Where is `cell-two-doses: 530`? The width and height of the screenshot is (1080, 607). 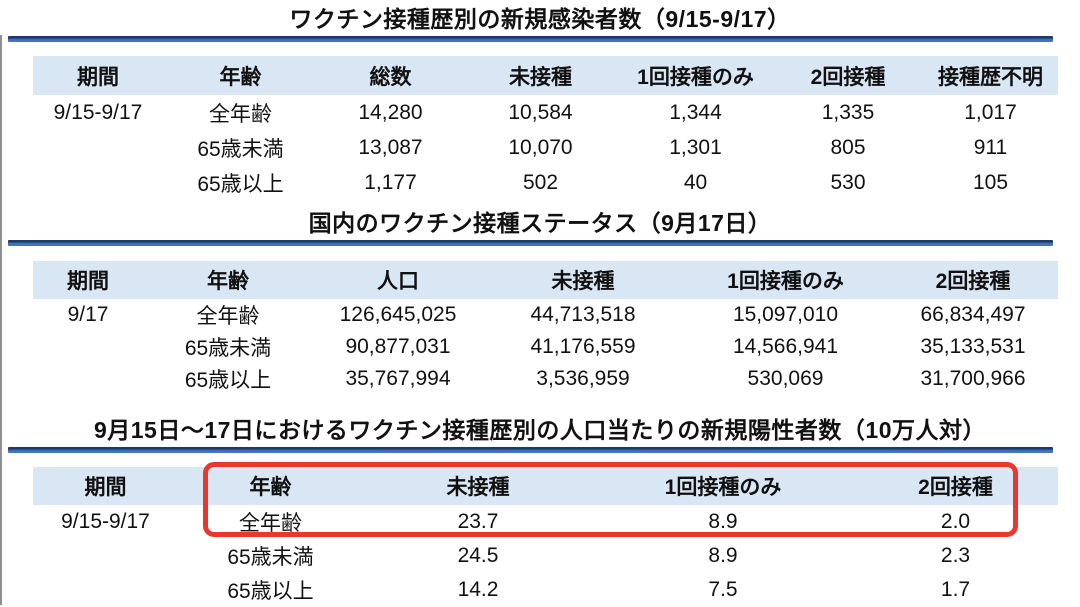
cell-two-doses: 530 is located at coordinates (848, 182).